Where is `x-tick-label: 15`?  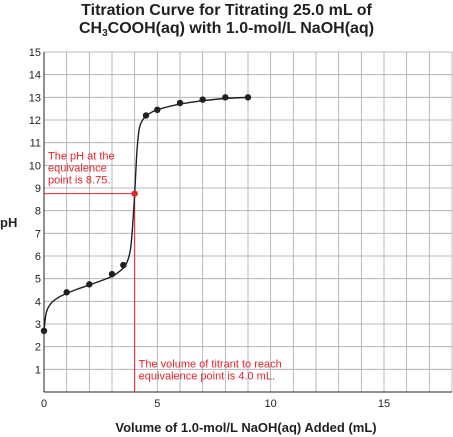 x-tick-label: 15 is located at coordinates (384, 404).